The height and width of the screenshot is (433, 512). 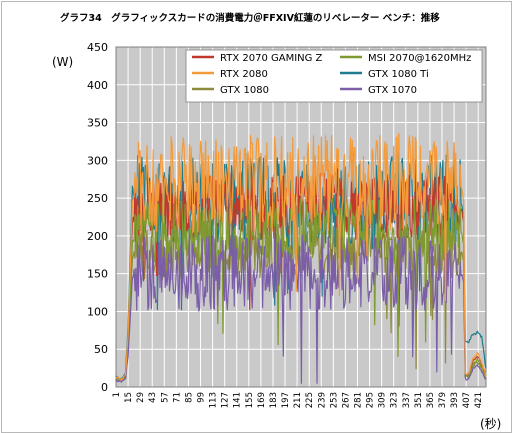 I want to click on y-tick-label: 100, so click(x=97, y=311).